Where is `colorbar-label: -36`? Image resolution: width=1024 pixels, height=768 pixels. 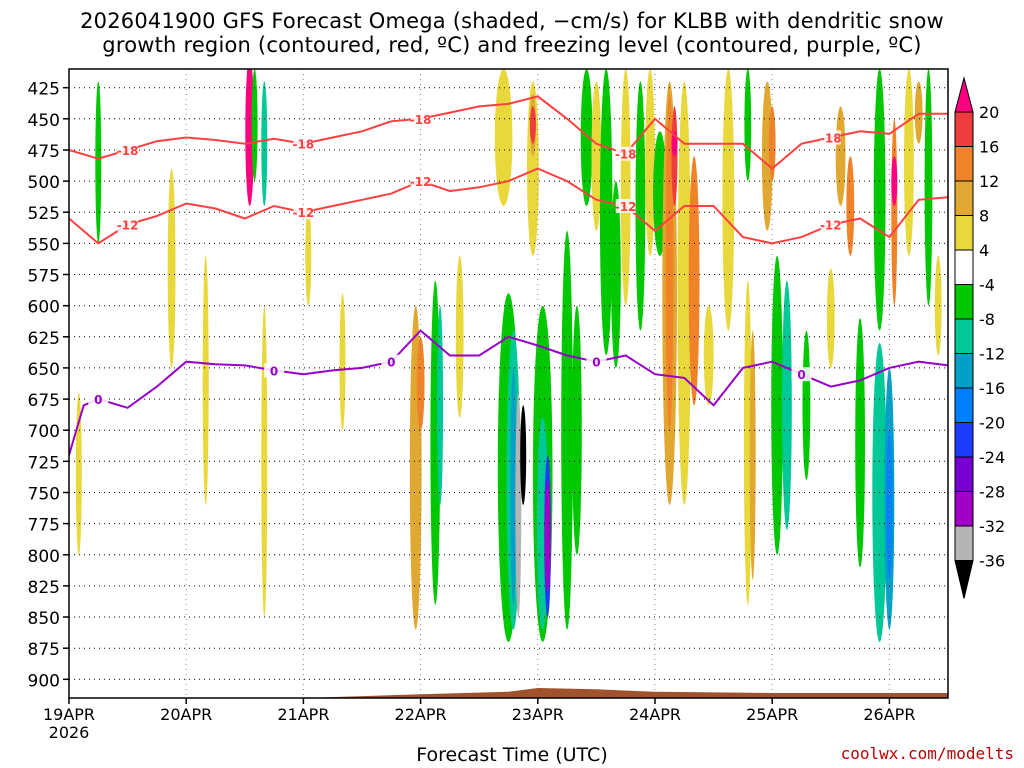 colorbar-label: -36 is located at coordinates (992, 561).